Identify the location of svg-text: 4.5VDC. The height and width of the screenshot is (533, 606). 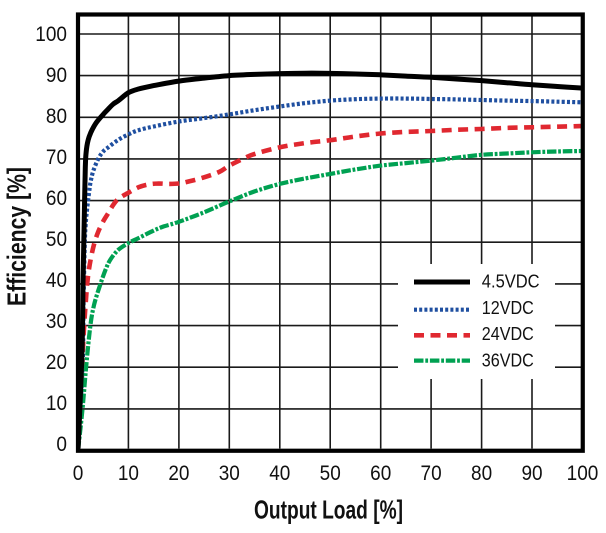
(511, 281).